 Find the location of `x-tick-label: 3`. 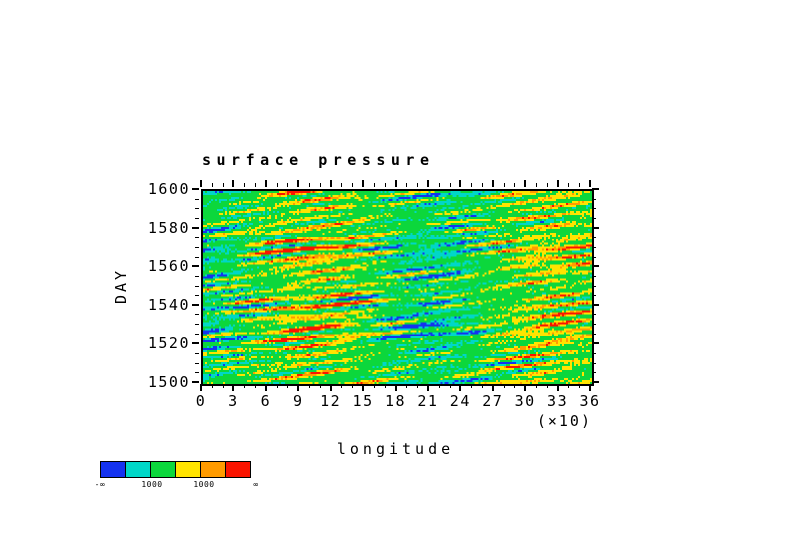

x-tick-label: 3 is located at coordinates (233, 401).